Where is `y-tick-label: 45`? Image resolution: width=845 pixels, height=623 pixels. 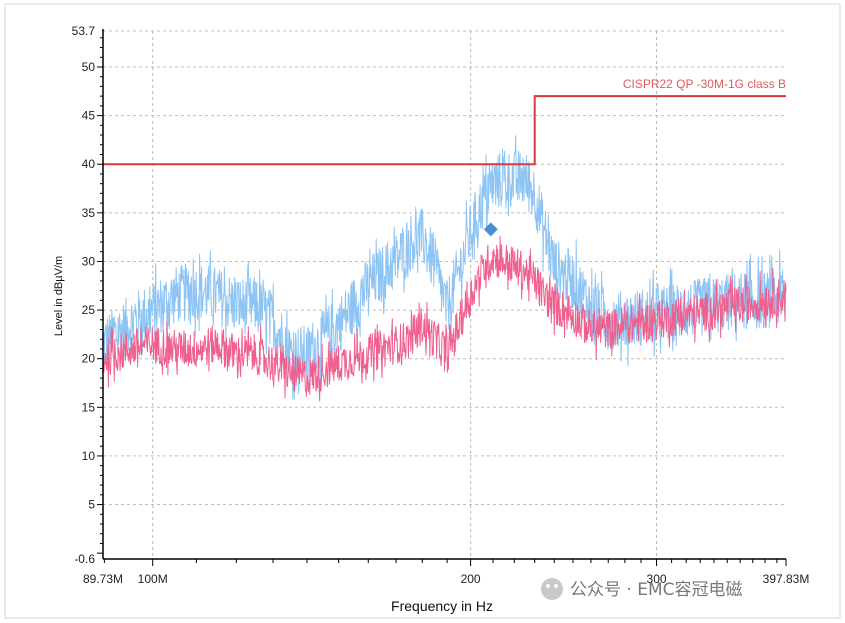
y-tick-label: 45 is located at coordinates (89, 116).